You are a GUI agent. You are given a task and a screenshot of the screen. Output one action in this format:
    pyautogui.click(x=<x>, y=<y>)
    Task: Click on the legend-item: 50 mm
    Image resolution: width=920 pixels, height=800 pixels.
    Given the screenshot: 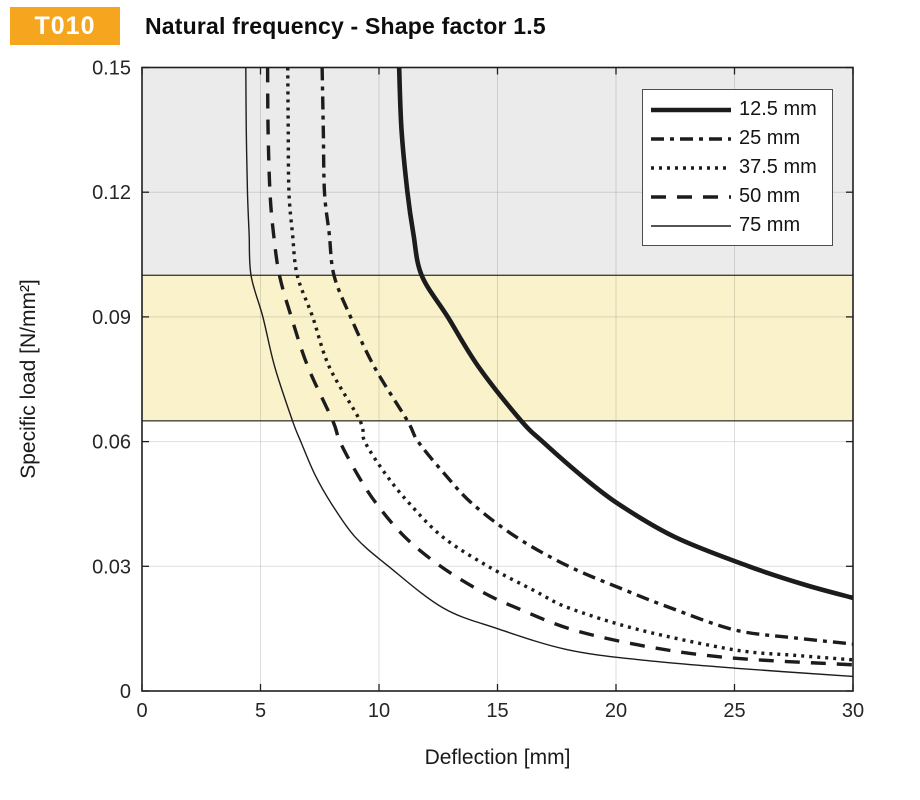 What is the action you would take?
    pyautogui.click(x=741, y=197)
    